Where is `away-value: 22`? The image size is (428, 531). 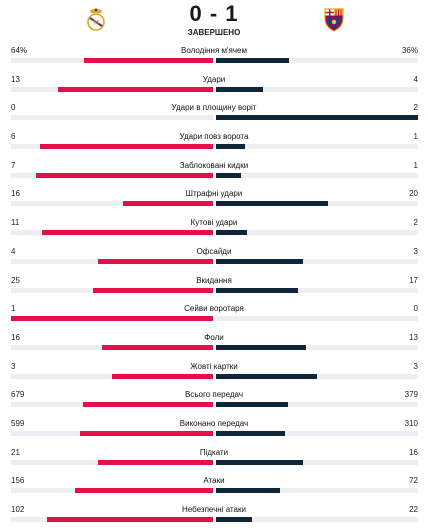
away-value: 22 is located at coordinates (413, 509).